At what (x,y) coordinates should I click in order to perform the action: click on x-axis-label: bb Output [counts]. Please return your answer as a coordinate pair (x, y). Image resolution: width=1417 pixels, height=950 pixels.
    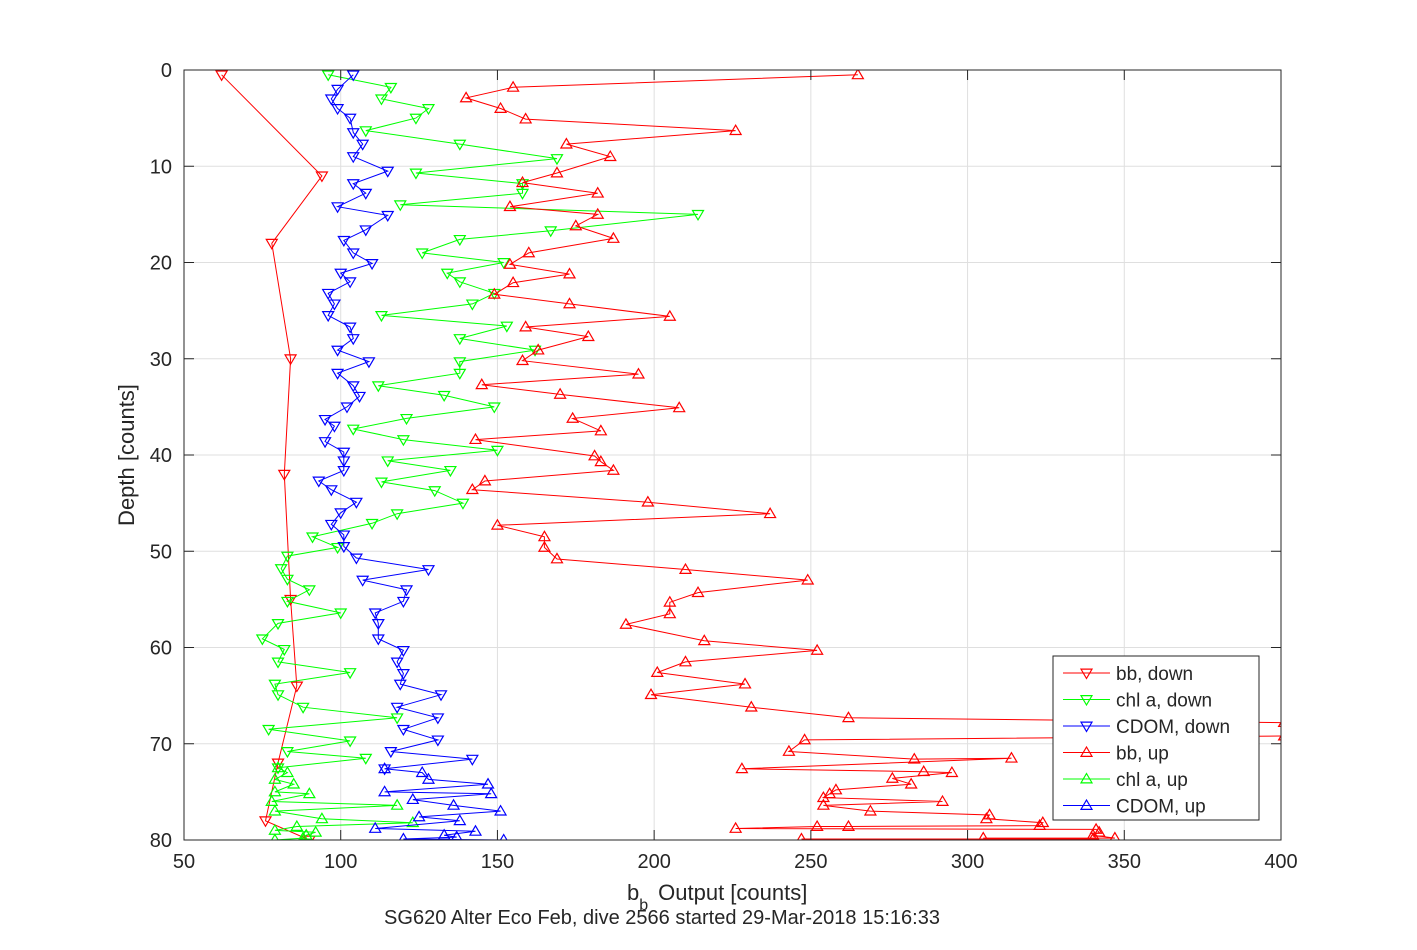
    Looking at the image, I should click on (717, 897).